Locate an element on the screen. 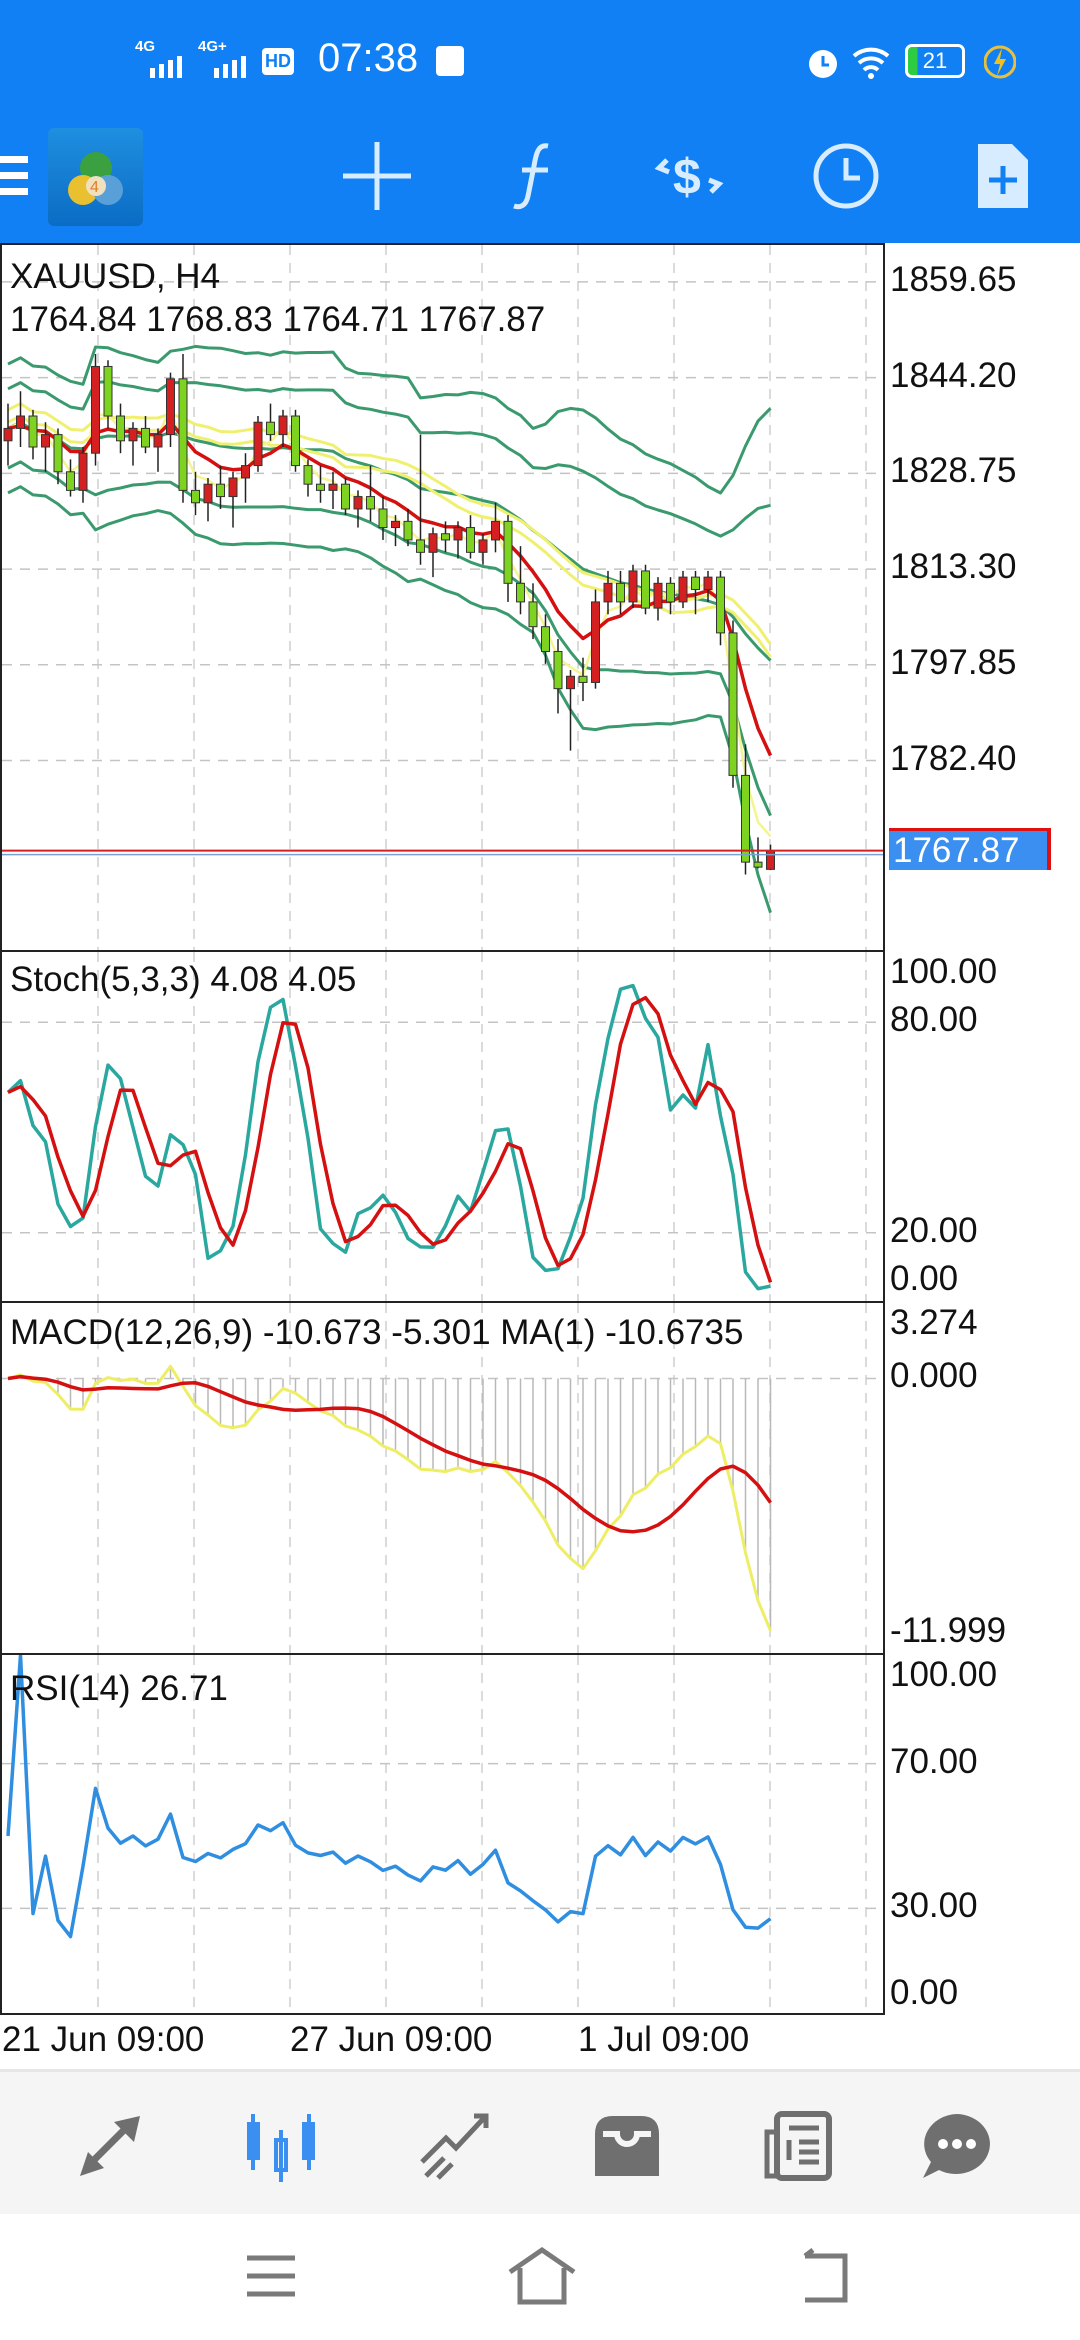  clock-icon is located at coordinates (846, 176).